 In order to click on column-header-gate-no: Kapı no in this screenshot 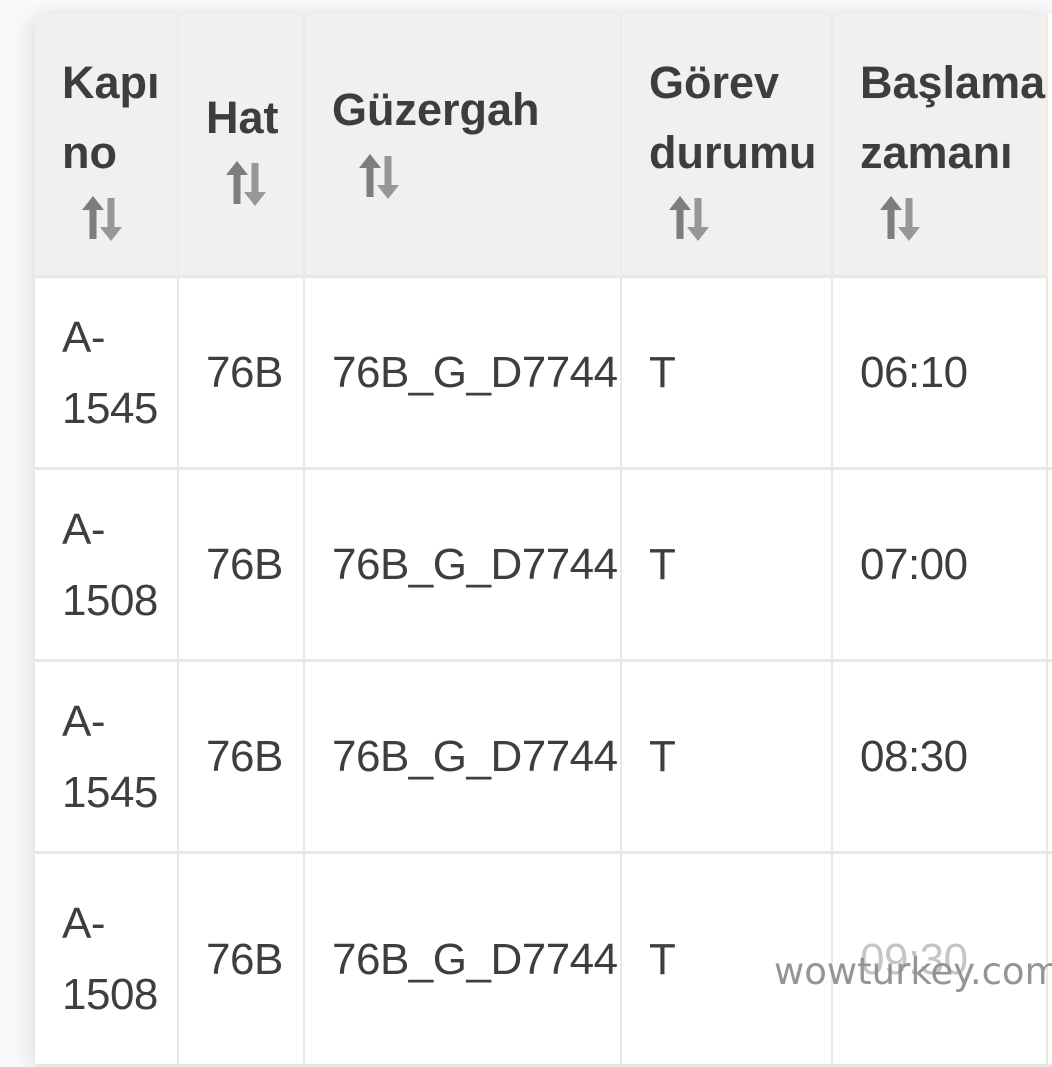, I will do `click(107, 146)`.